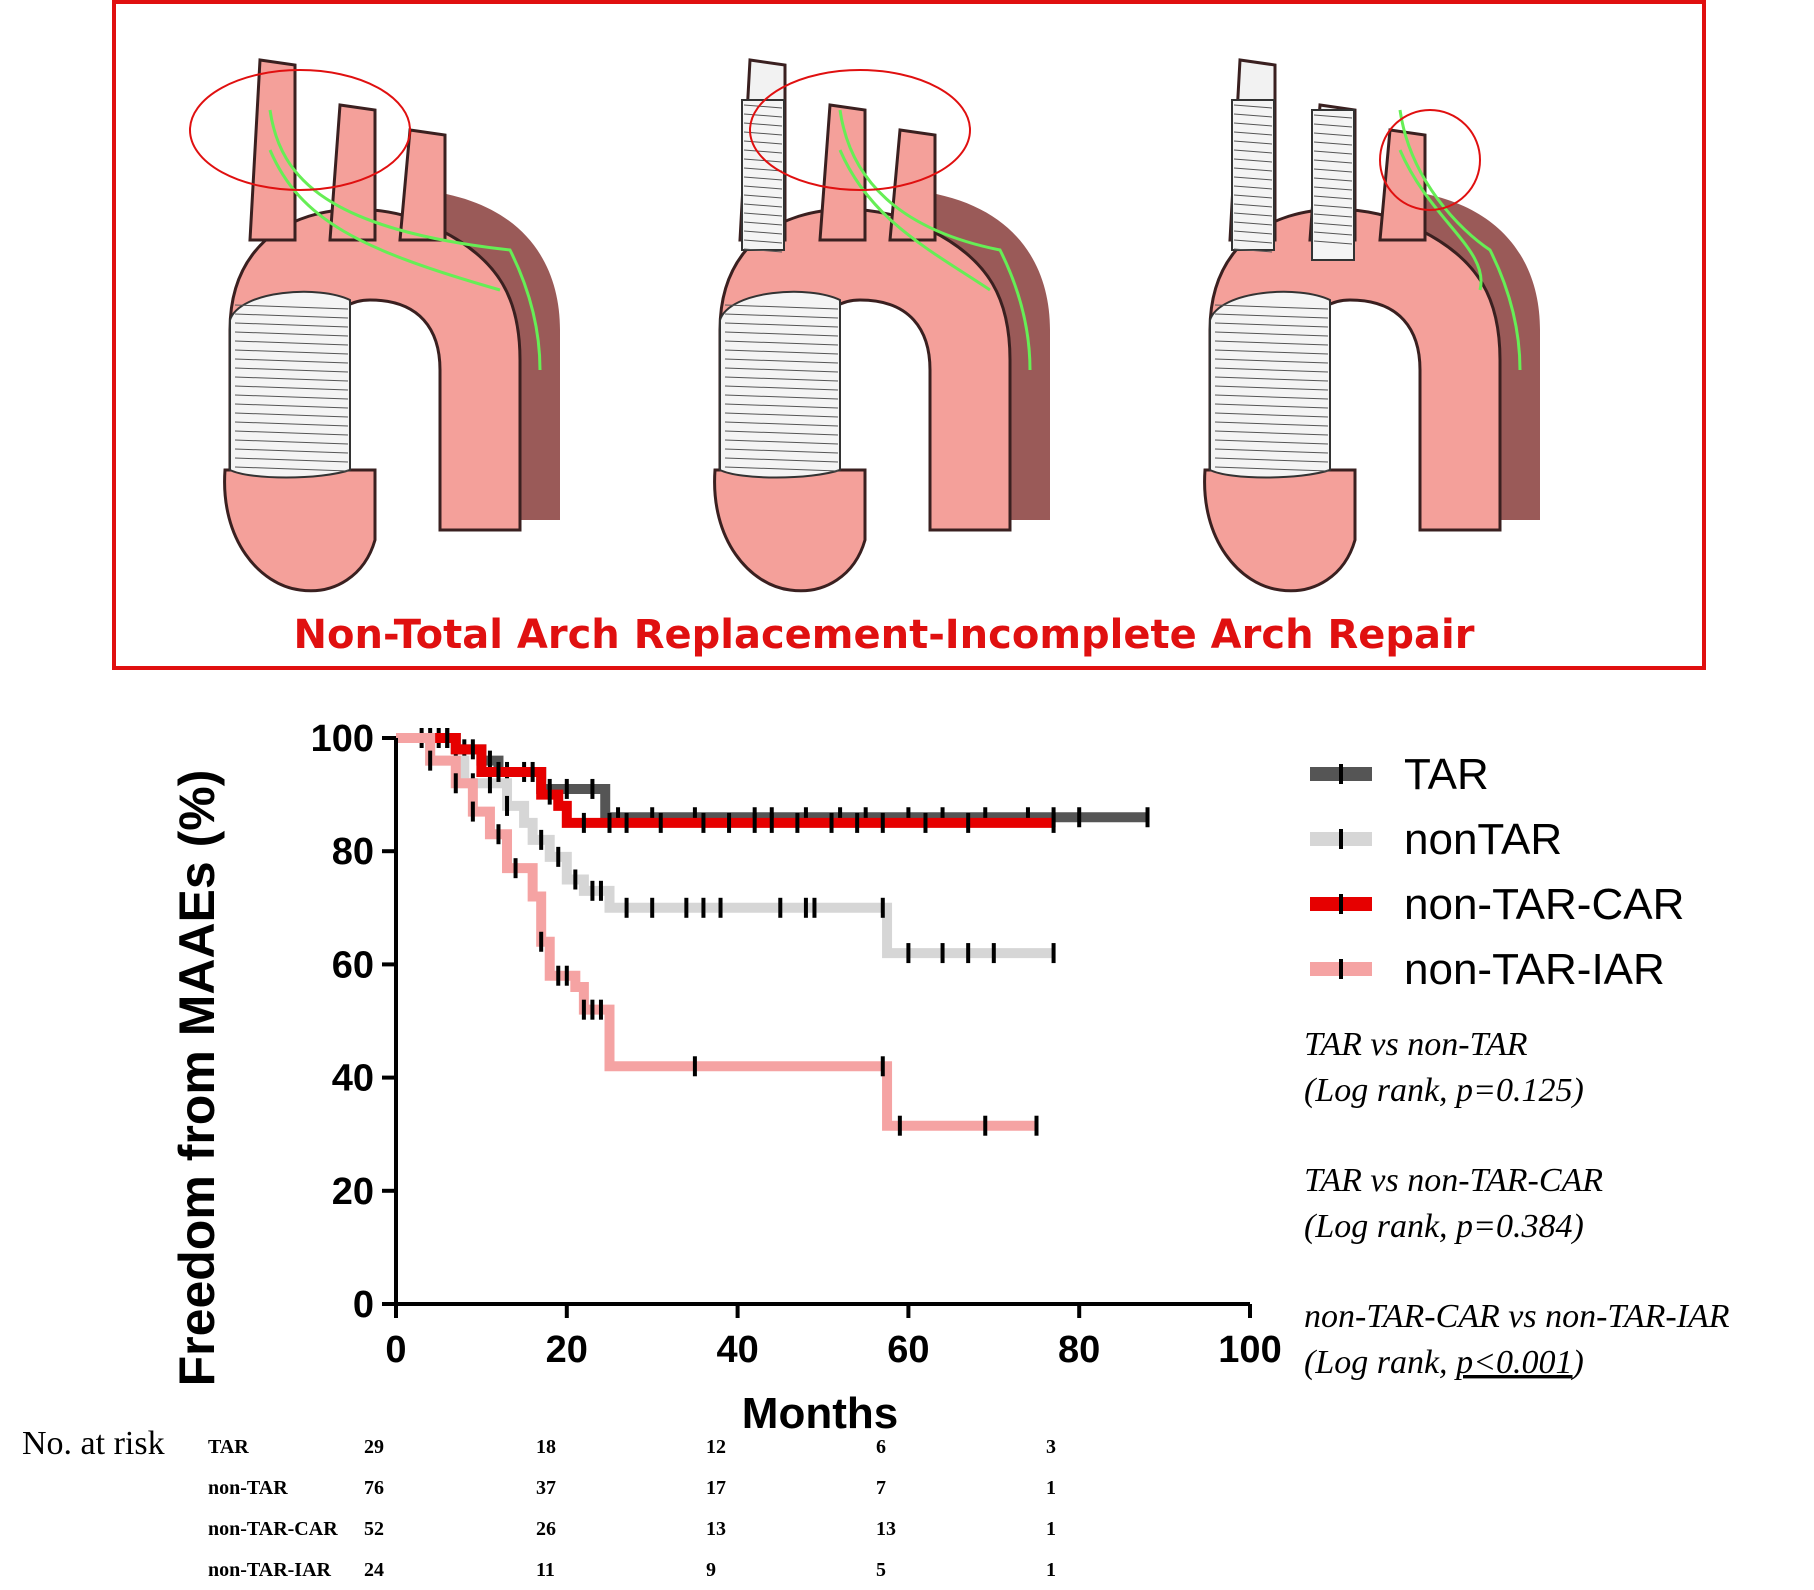 Image resolution: width=1814 pixels, height=1590 pixels. I want to click on x-tick-label: 60, so click(908, 1350).